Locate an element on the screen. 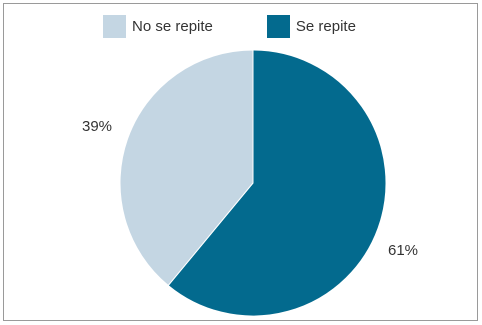  legend-item-no-se-repite: No se repite is located at coordinates (158, 26).